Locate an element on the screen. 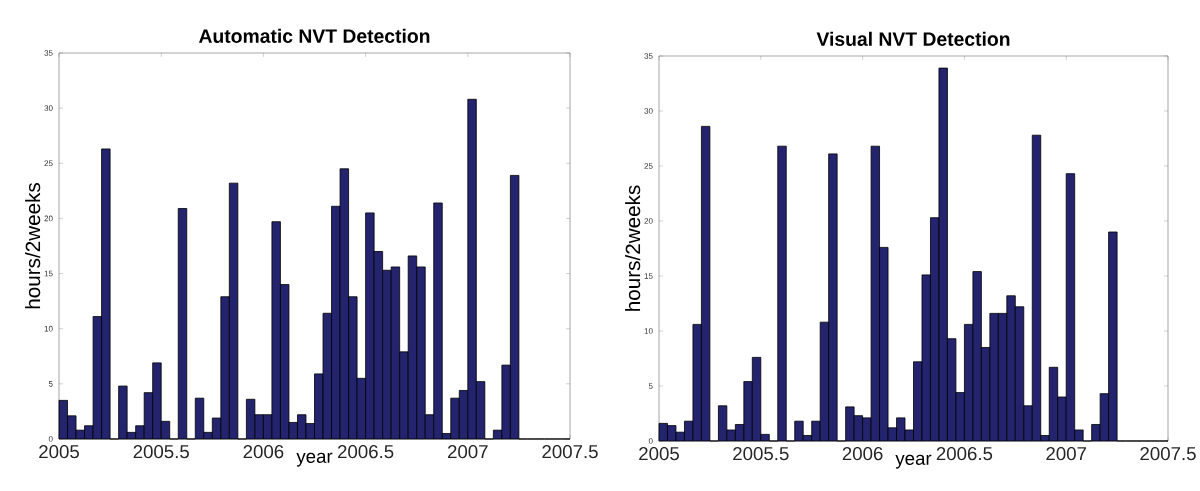 The width and height of the screenshot is (1200, 491). chart-title: Visual NVT Detection is located at coordinates (913, 38).